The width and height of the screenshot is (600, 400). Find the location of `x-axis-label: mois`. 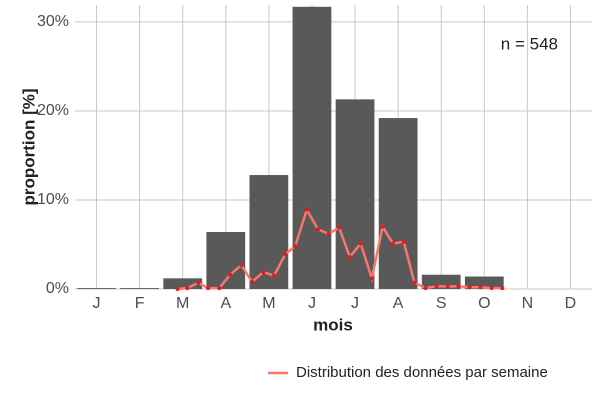

x-axis-label: mois is located at coordinates (333, 324).